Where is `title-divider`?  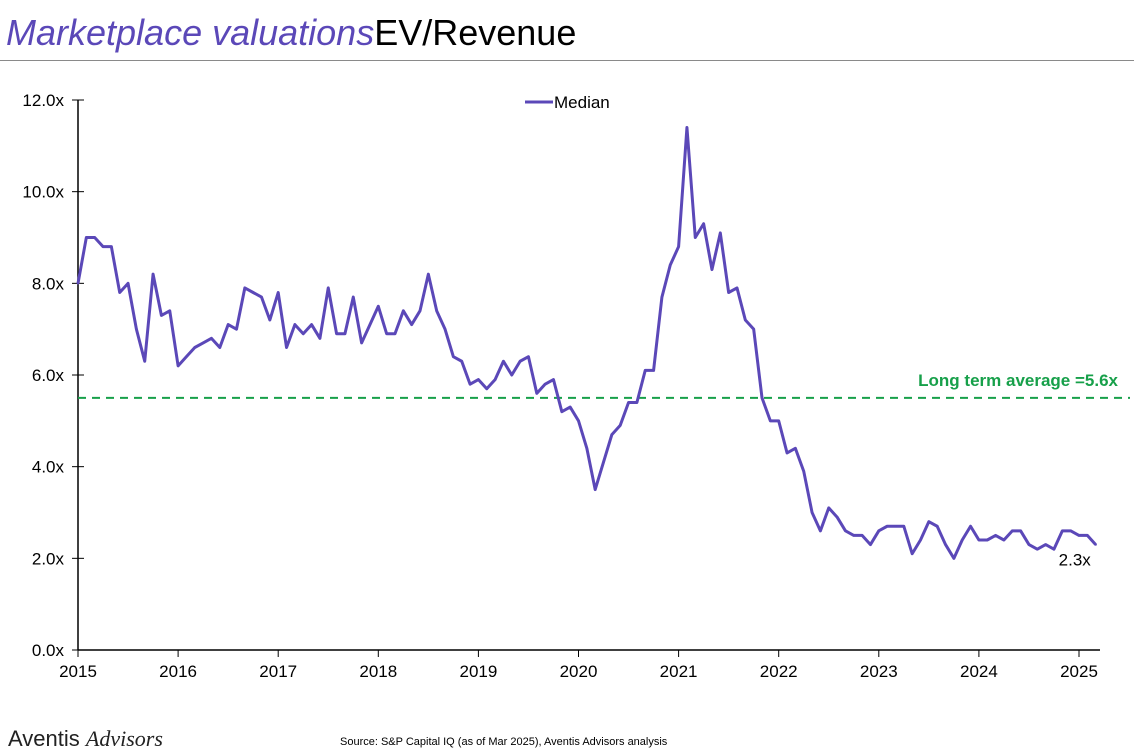 title-divider is located at coordinates (567, 60).